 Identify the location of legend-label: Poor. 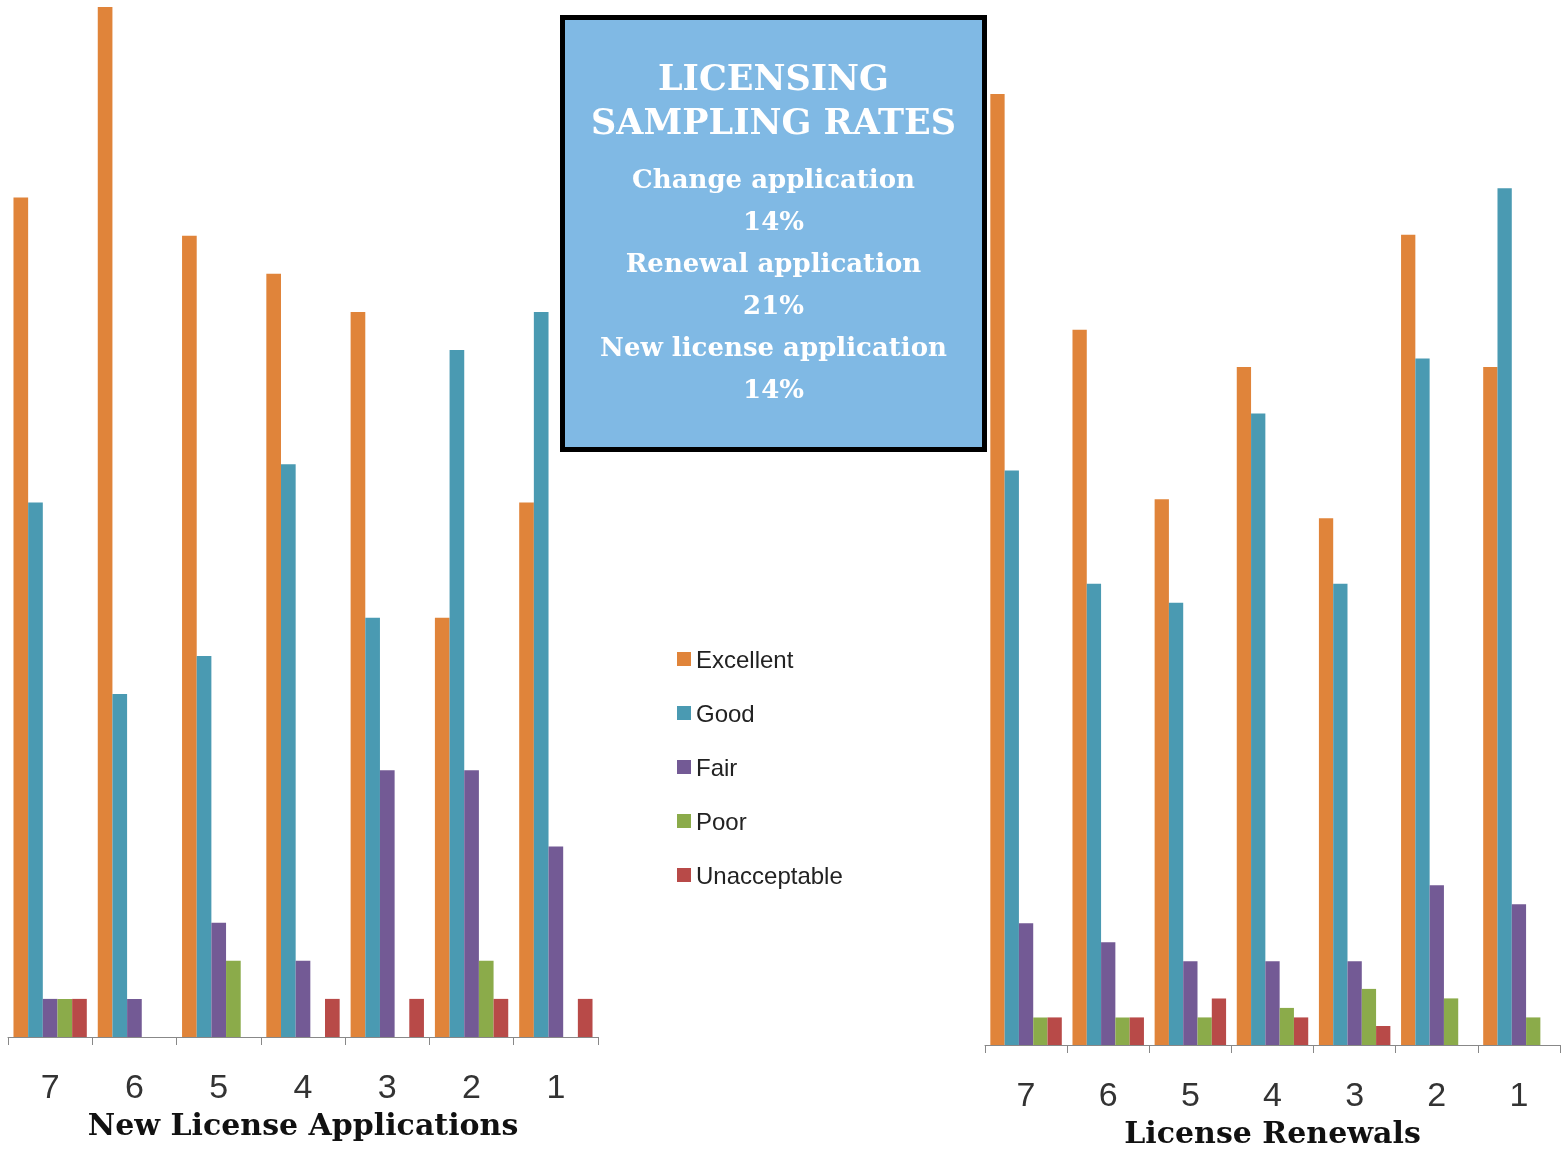
(721, 821).